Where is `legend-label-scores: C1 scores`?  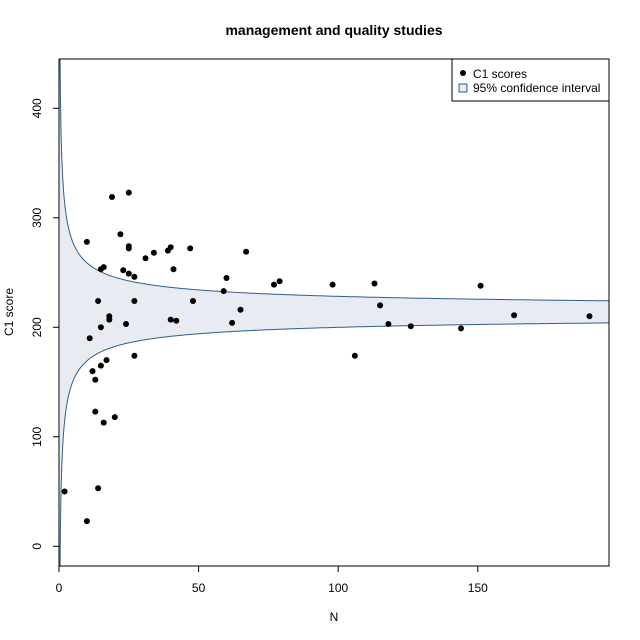
legend-label-scores: C1 scores is located at coordinates (500, 74).